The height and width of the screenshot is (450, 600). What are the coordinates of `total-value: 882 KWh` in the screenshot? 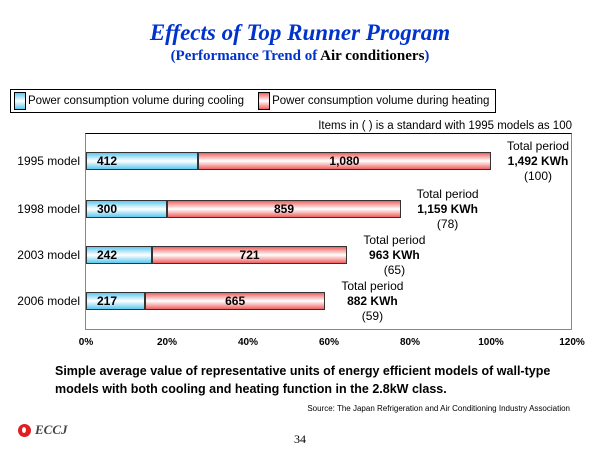 It's located at (372, 301).